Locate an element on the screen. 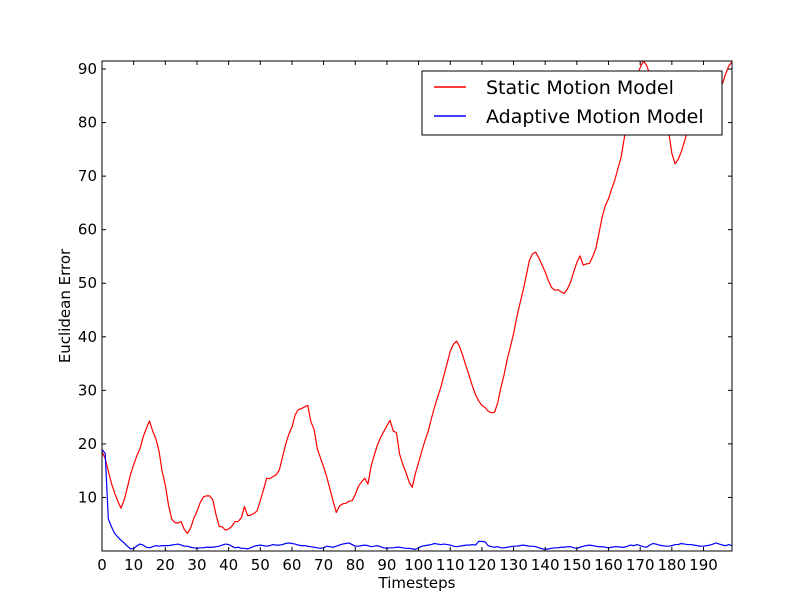 This screenshot has width=812, height=612. series-line-adaptive is located at coordinates (417, 499).